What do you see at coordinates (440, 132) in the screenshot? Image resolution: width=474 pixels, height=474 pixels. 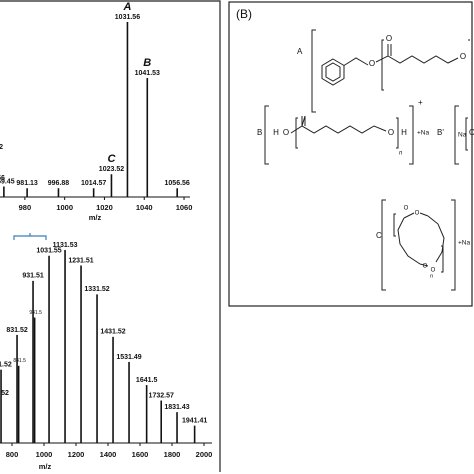 I see `structure-label: B'` at bounding box center [440, 132].